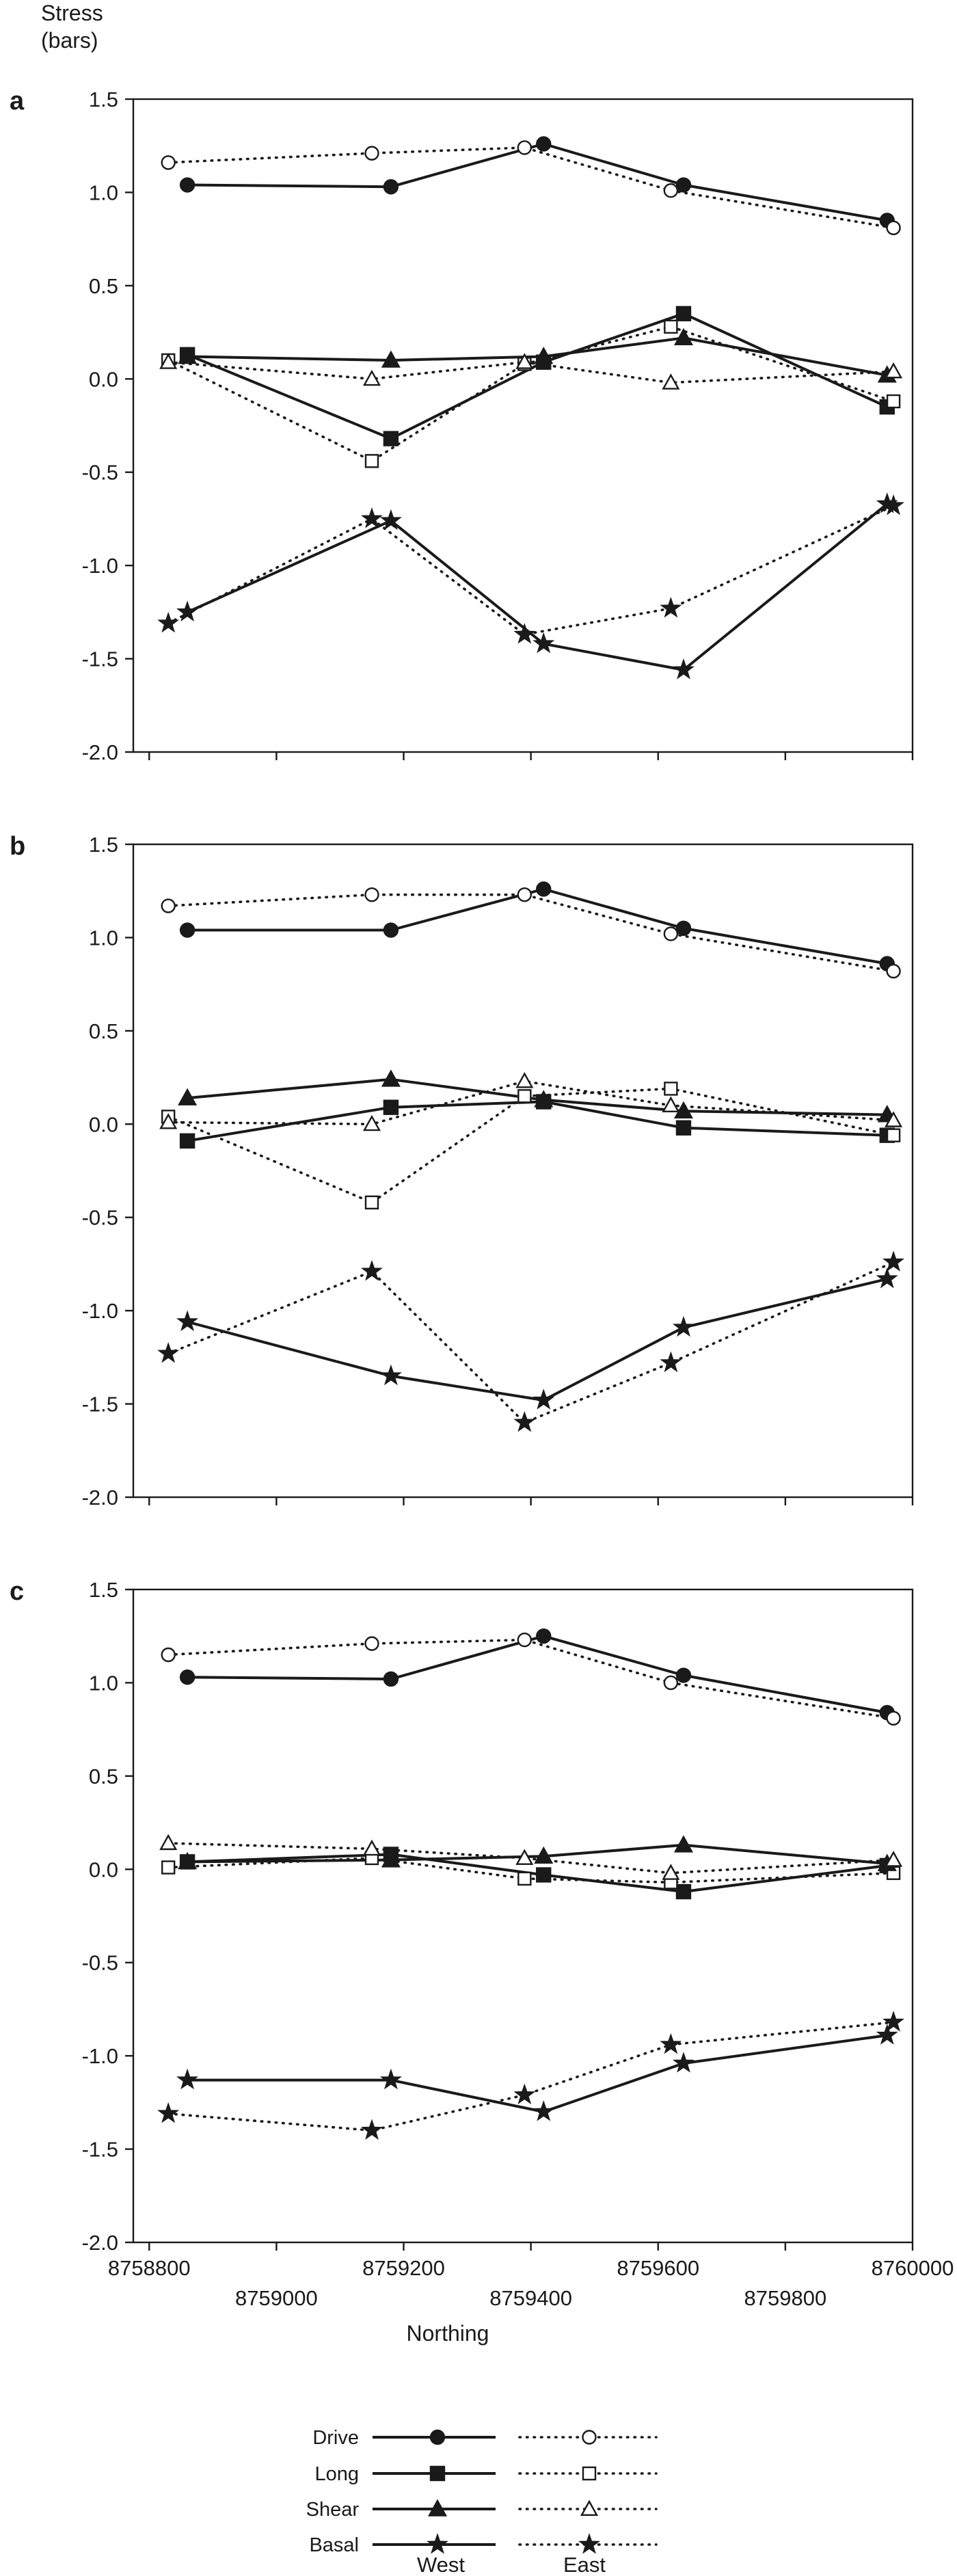 This screenshot has height=2576, width=957. What do you see at coordinates (531, 394) in the screenshot?
I see `series-line-long-east` at bounding box center [531, 394].